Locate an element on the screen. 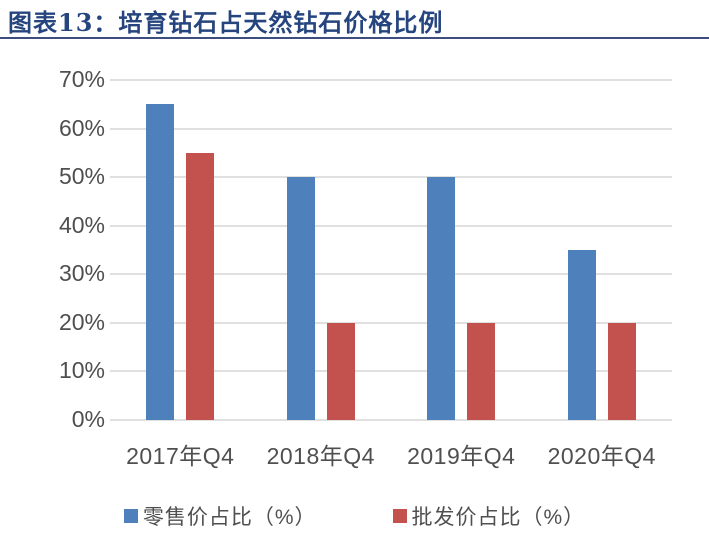 Image resolution: width=709 pixels, height=551 pixels. x-axis-label: 2018年Q4 is located at coordinates (320, 456).